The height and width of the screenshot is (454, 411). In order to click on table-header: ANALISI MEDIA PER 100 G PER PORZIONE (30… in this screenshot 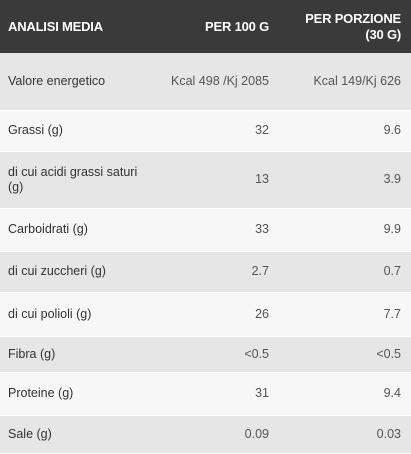, I will do `click(205, 26)`.